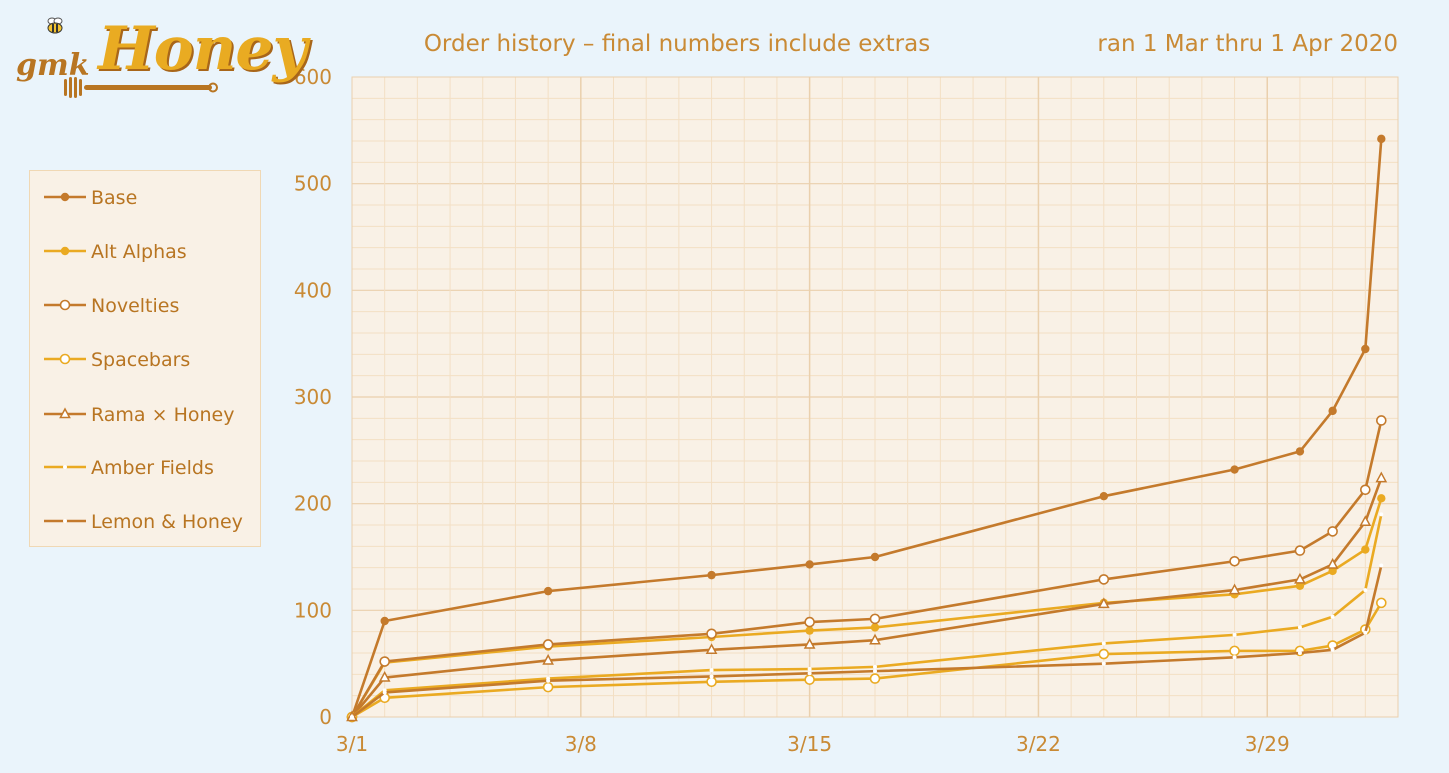 This screenshot has width=1449, height=773. What do you see at coordinates (1267, 744) in the screenshot?
I see `x-tick-label: 3/29` at bounding box center [1267, 744].